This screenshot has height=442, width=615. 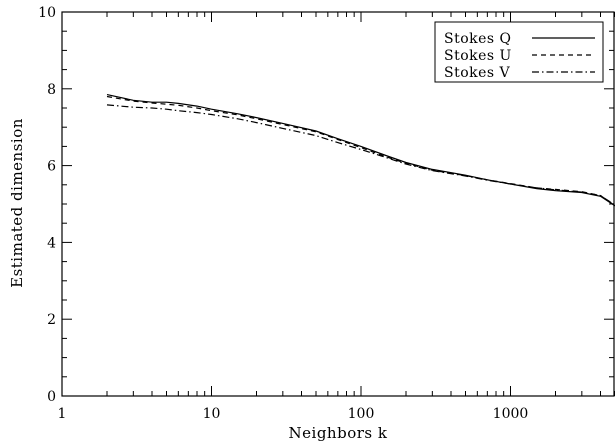 What do you see at coordinates (511, 414) in the screenshot?
I see `x-tick-label: 1000` at bounding box center [511, 414].